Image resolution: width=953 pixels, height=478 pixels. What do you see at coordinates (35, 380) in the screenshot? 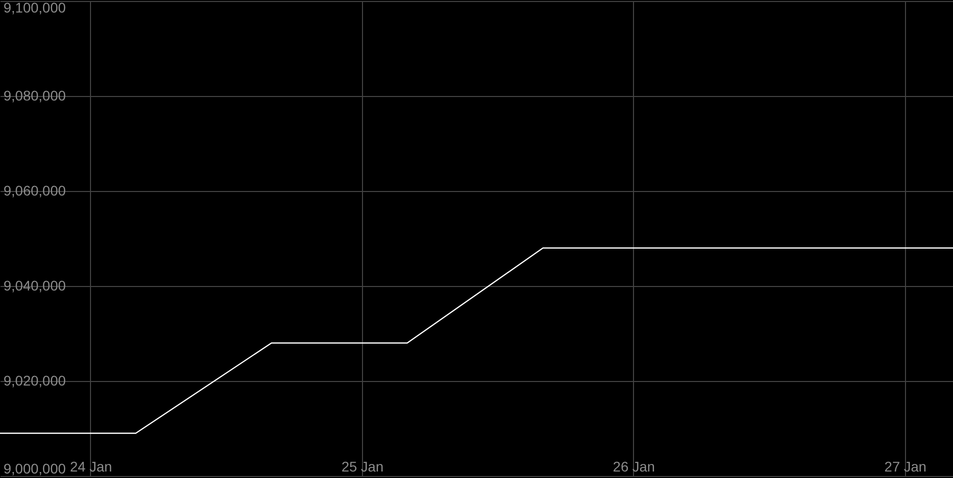
I see `y-tick-label: 9,020,000` at bounding box center [35, 380].